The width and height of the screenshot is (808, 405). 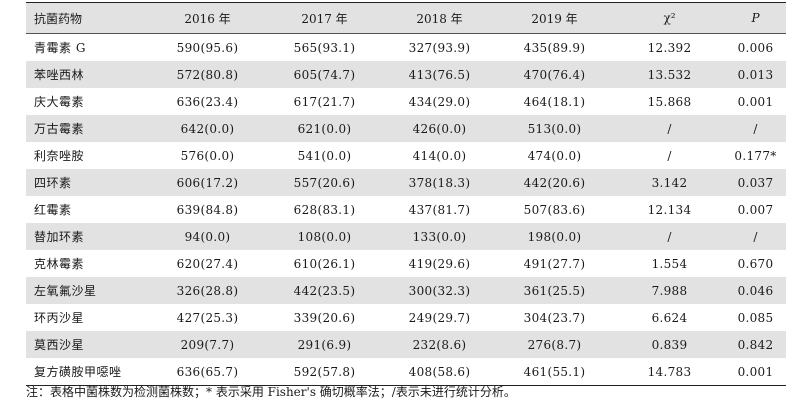 I want to click on header-2016: 2016 年, so click(x=207, y=18).